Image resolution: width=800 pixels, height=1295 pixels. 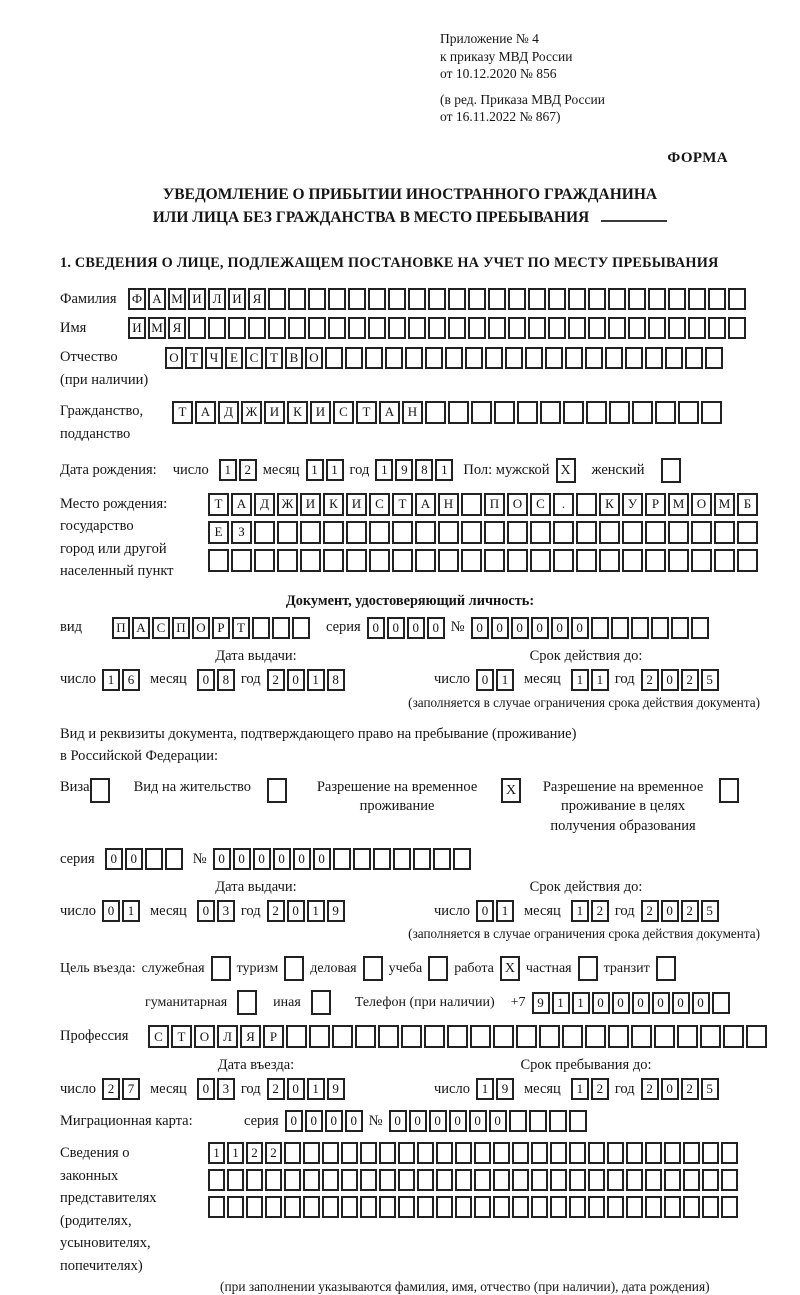 What do you see at coordinates (277, 790) in the screenshot?
I see `residence-permit-checkbox` at bounding box center [277, 790].